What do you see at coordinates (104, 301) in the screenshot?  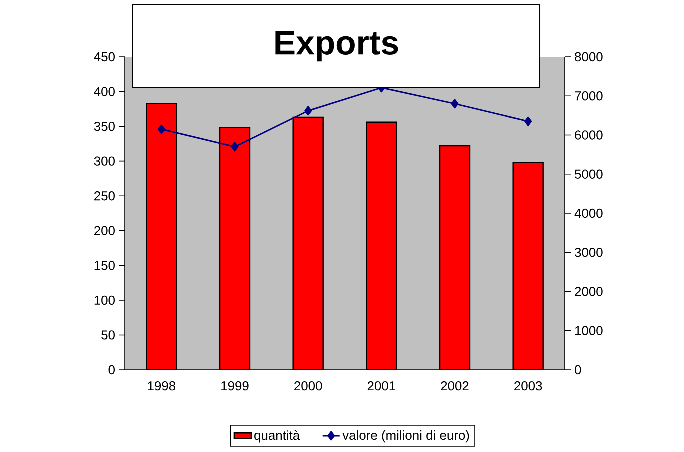 I see `y-tick-label: 100` at bounding box center [104, 301].